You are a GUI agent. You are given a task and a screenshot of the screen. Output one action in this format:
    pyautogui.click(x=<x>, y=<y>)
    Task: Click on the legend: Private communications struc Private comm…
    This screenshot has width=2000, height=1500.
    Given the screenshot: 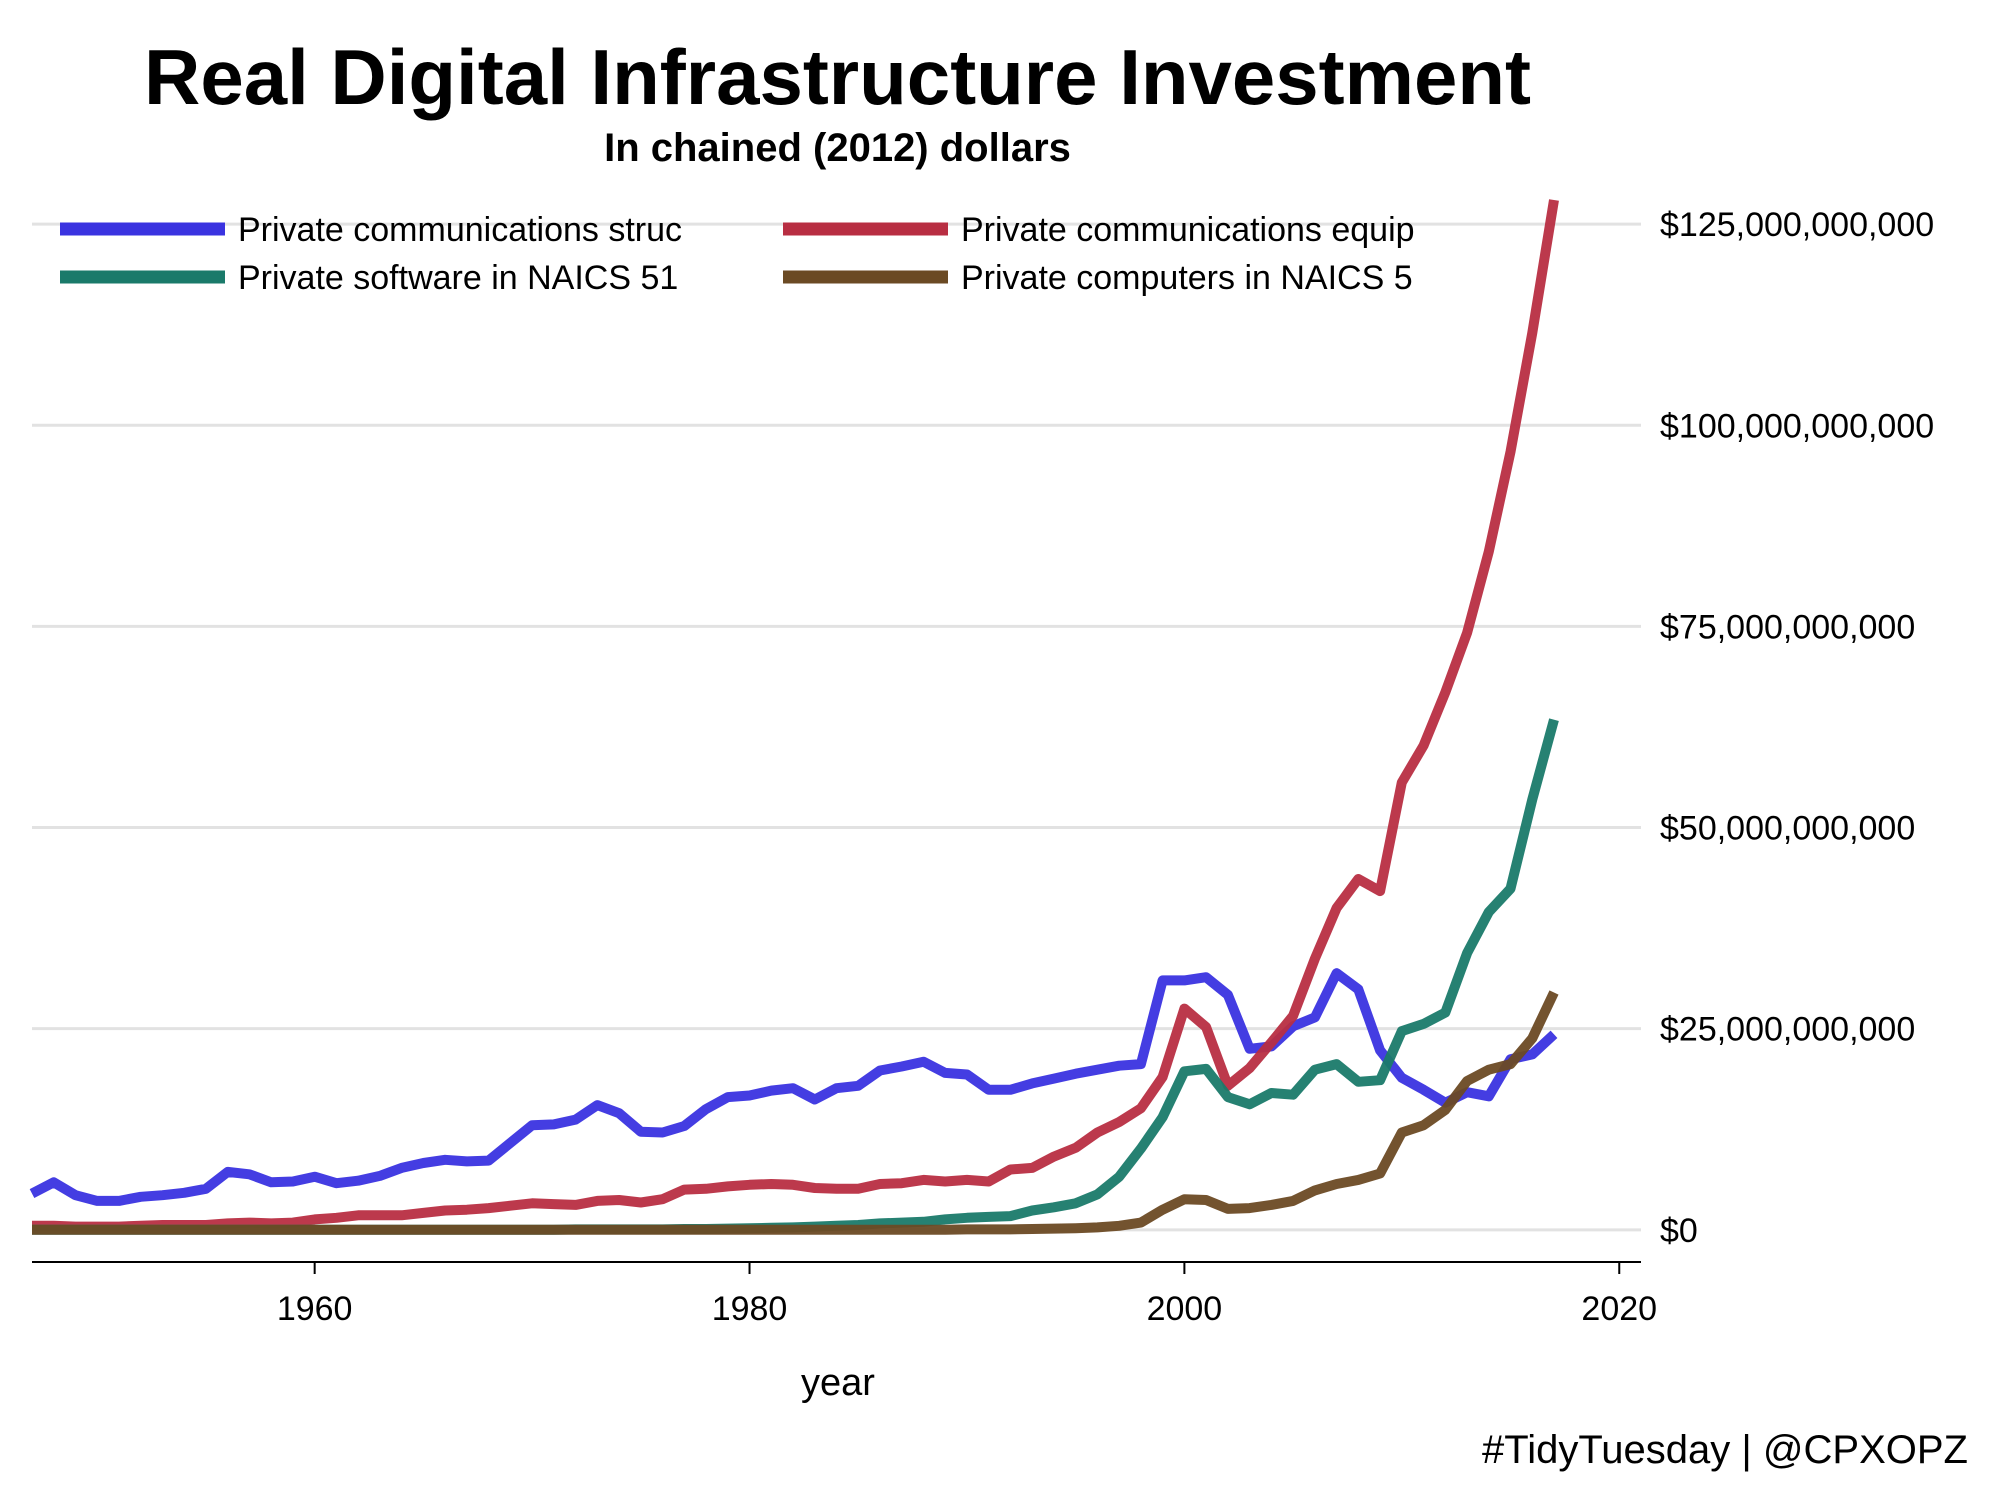 What is the action you would take?
    pyautogui.click(x=737, y=254)
    